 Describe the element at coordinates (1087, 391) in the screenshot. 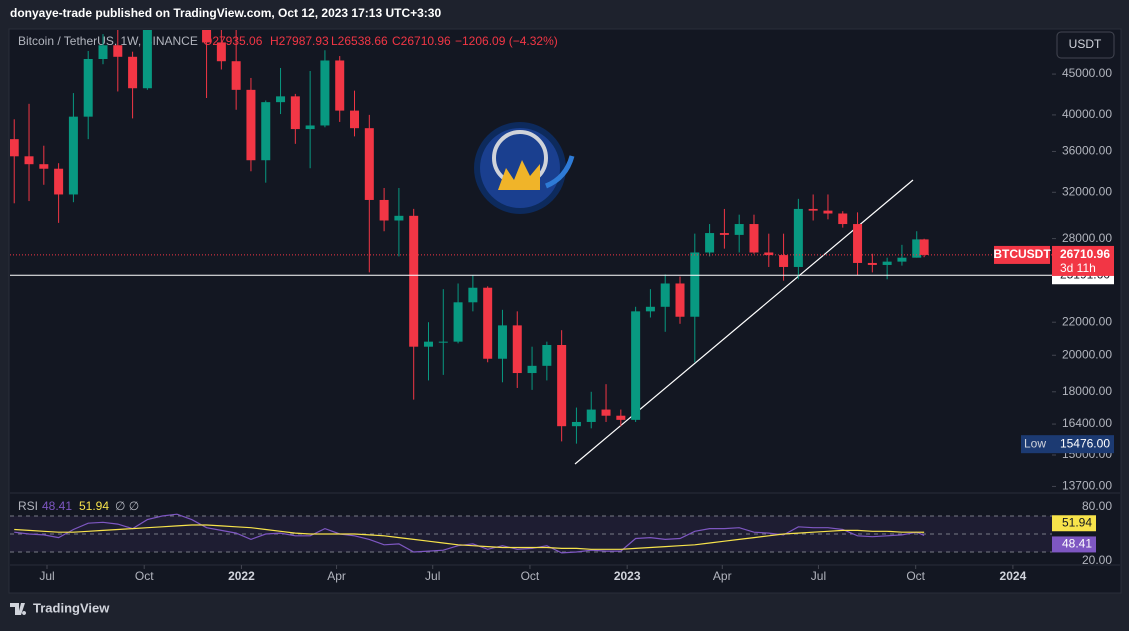

I see `y-tick-label: 18000.00` at that location.